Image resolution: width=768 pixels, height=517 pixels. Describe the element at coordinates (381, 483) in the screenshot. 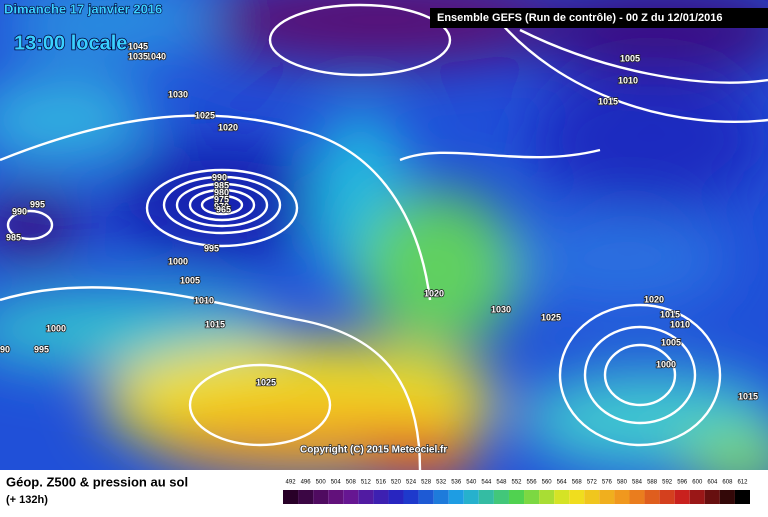

I see `colorbar-label: 516` at that location.